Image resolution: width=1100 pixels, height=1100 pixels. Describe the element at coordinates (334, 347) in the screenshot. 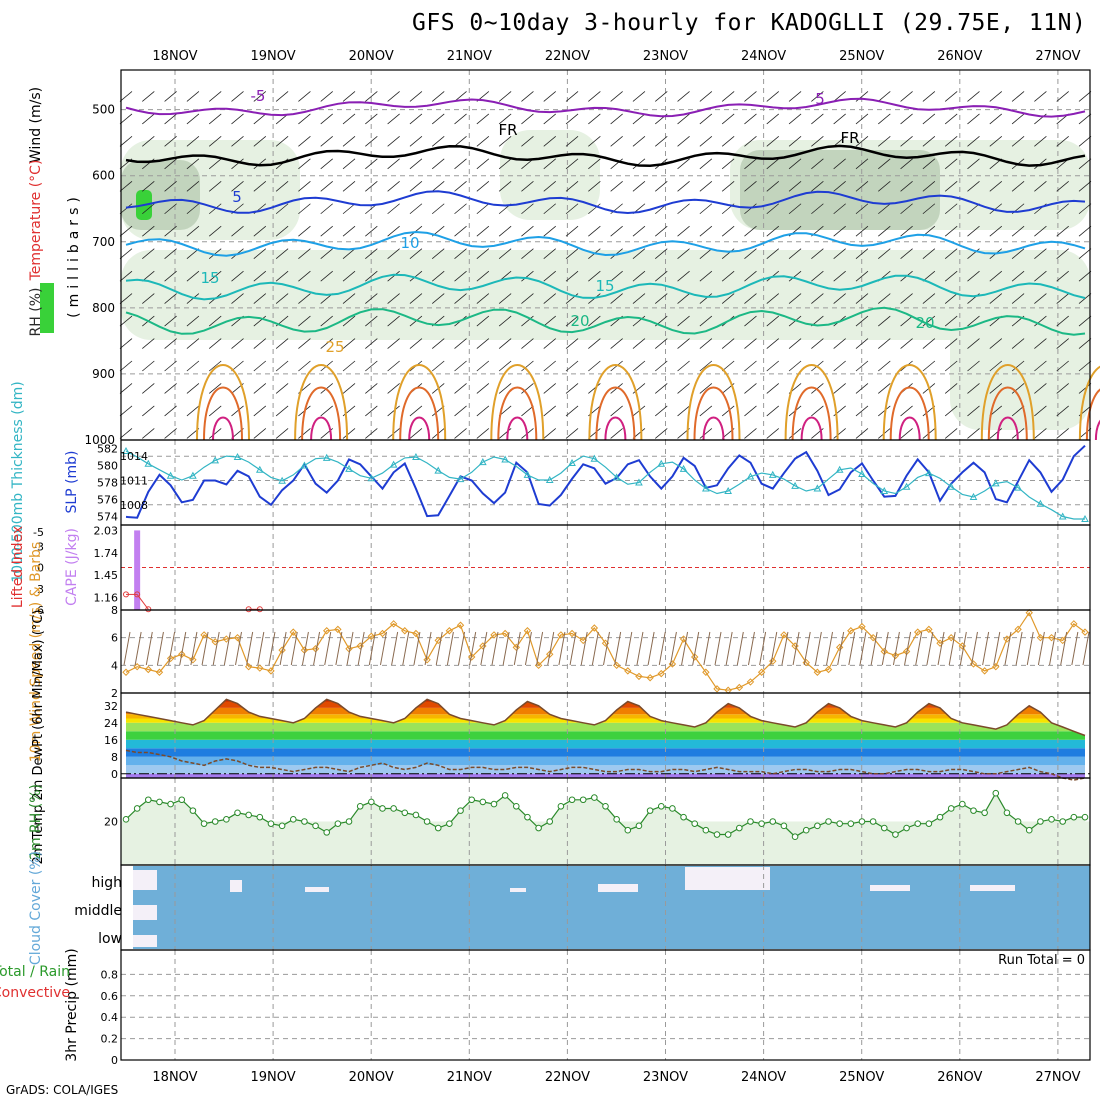

I see `contour-label: 25` at that location.